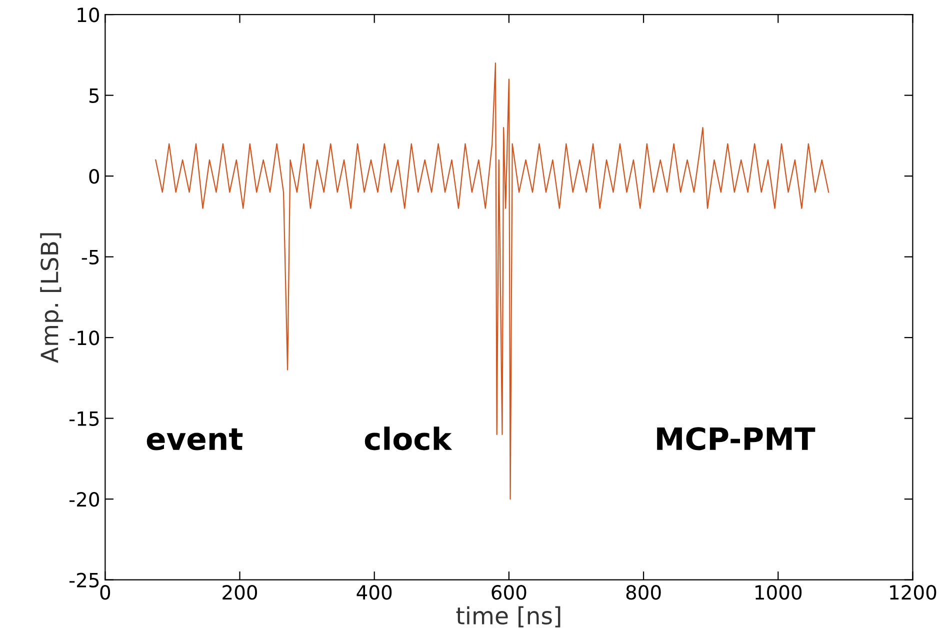 The width and height of the screenshot is (939, 633). Describe the element at coordinates (105, 592) in the screenshot. I see `x-tick-label: 0` at that location.